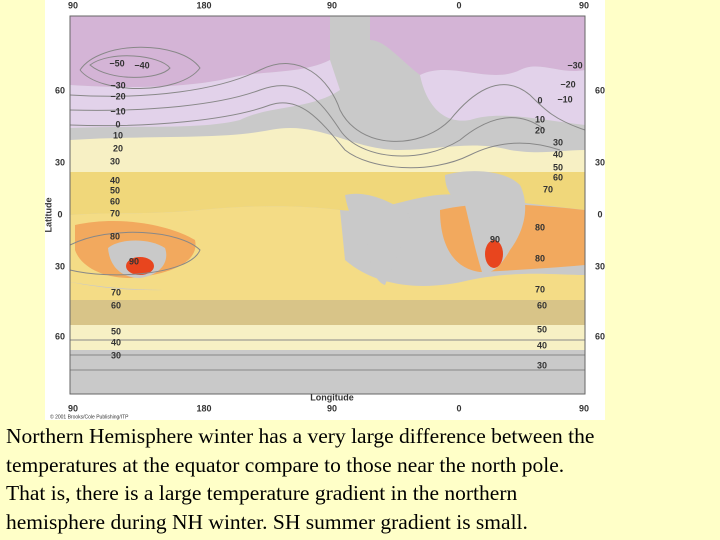 This screenshot has height=540, width=720. Describe the element at coordinates (48, 215) in the screenshot. I see `y-axis-label: Latitude` at that location.